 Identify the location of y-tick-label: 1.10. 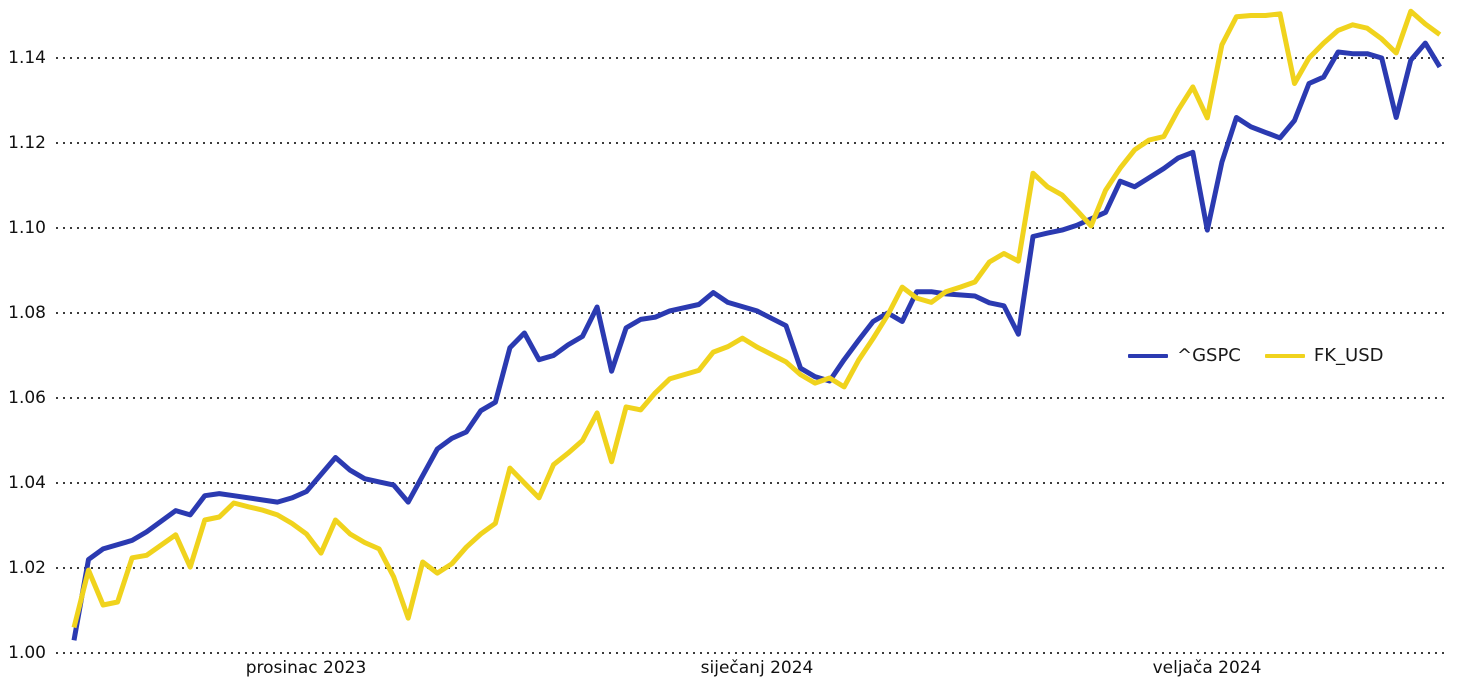
(27, 228).